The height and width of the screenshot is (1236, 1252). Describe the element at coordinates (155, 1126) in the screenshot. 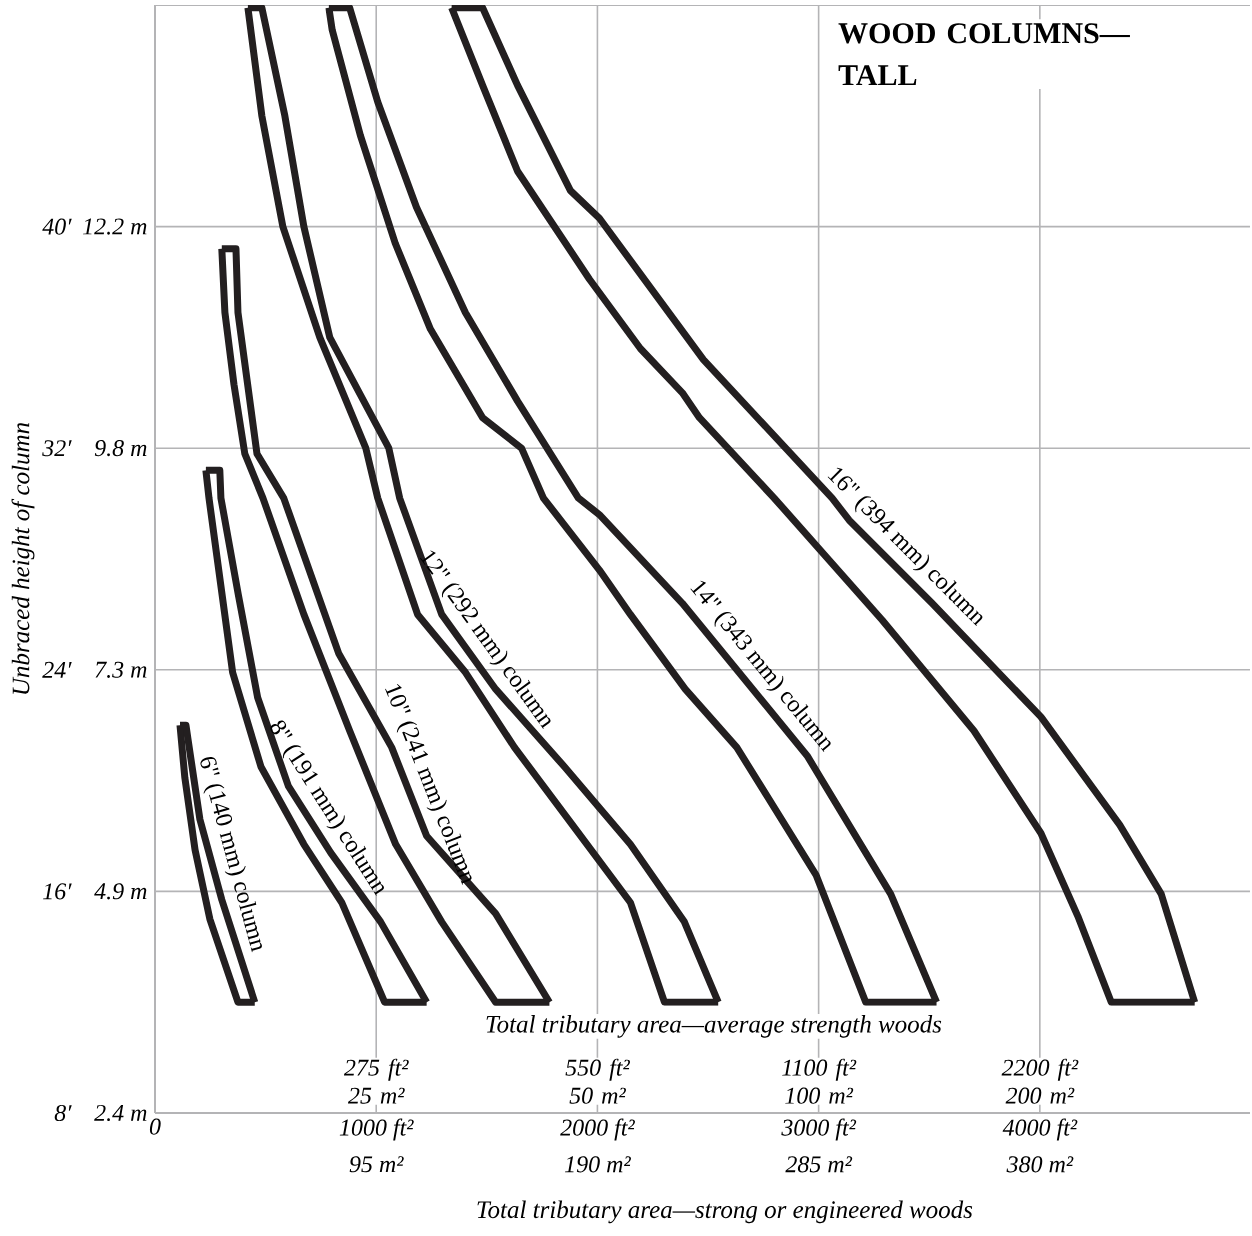

I see `x-tick-label: 0` at that location.